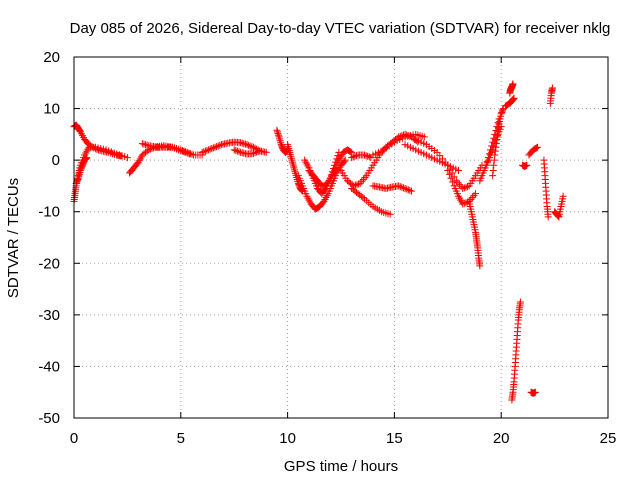 The image size is (640, 480). Describe the element at coordinates (501, 438) in the screenshot. I see `x-tick-label: 20` at that location.